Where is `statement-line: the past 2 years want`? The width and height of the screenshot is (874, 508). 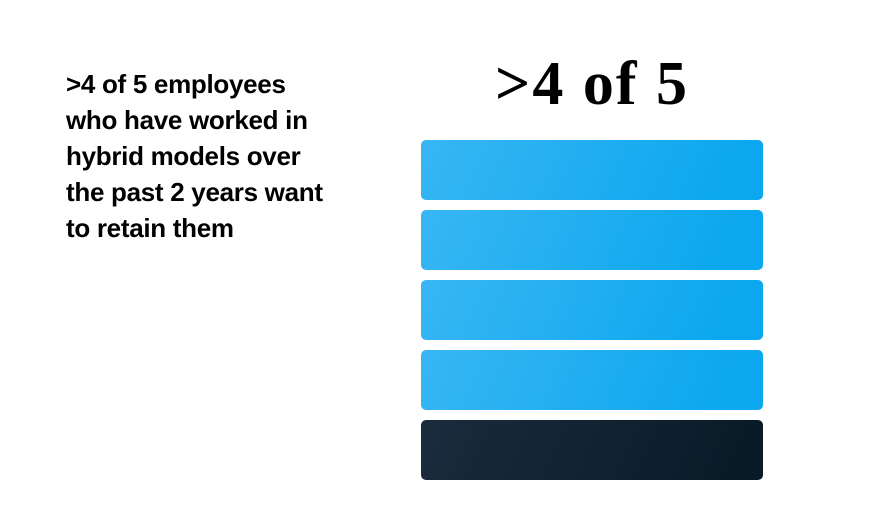
statement-line: the past 2 years want is located at coordinates (194, 192).